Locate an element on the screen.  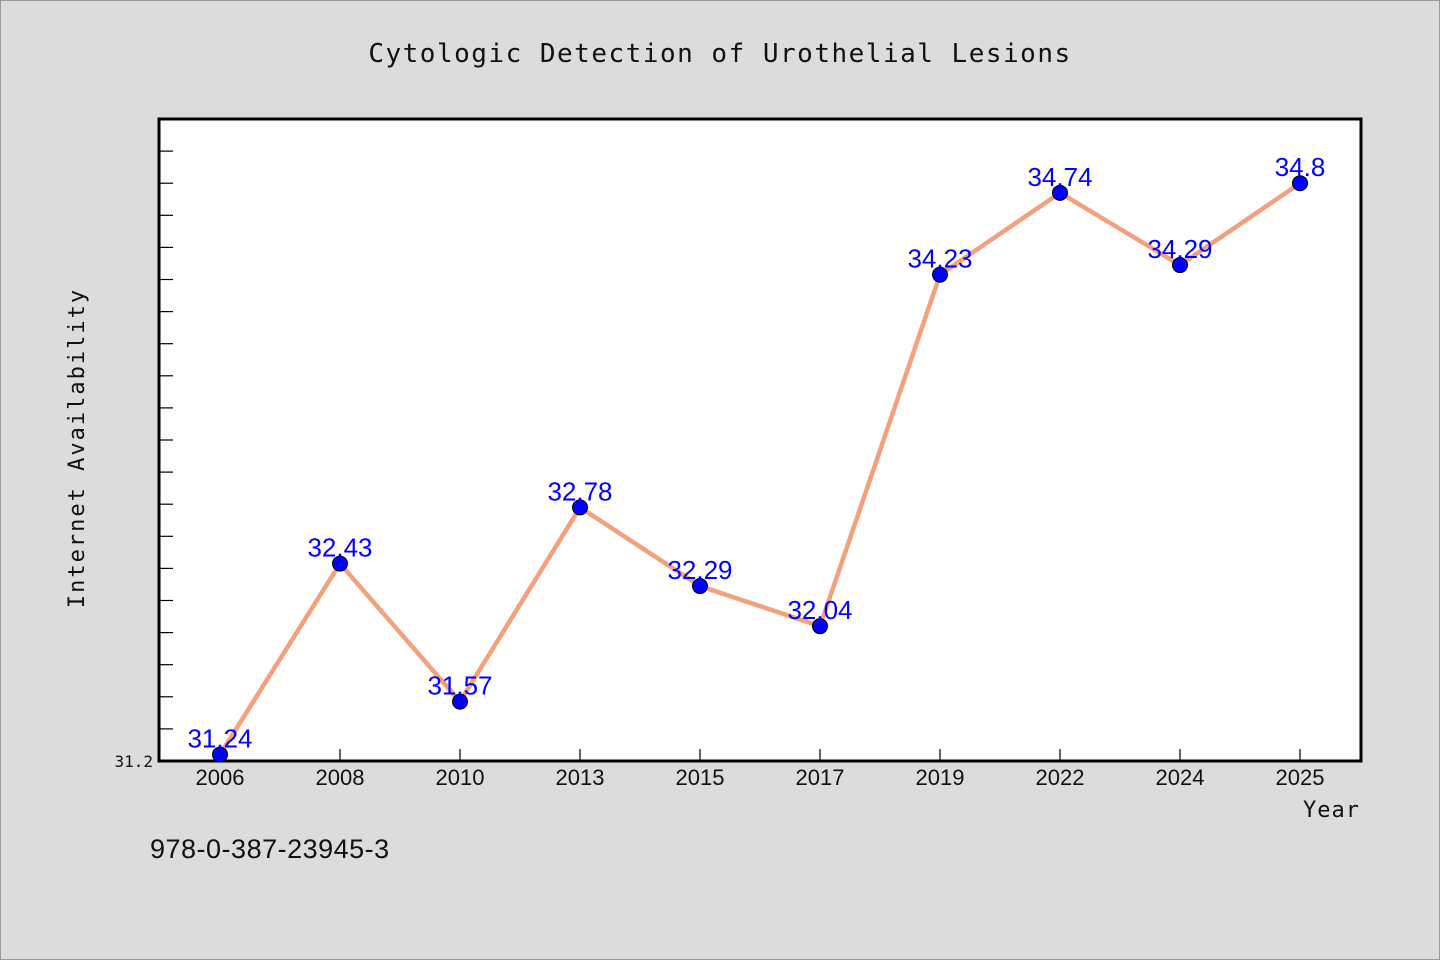
data-label: 31.57 is located at coordinates (459, 686).